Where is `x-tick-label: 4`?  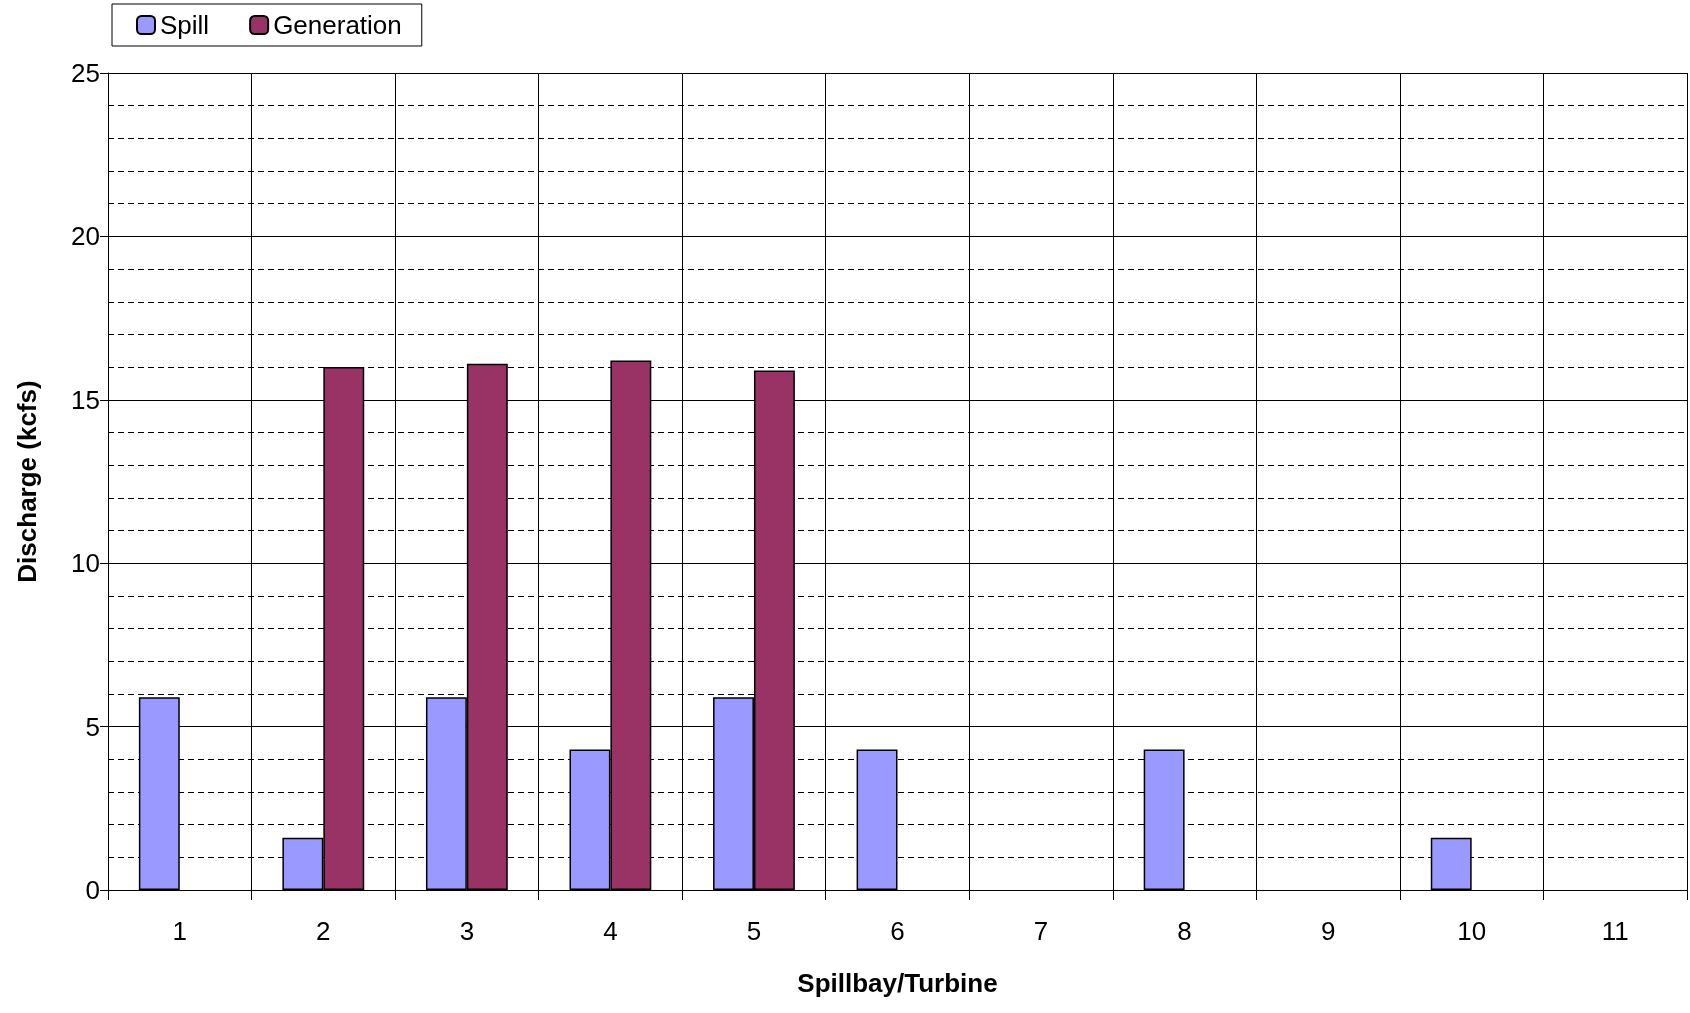
x-tick-label: 4 is located at coordinates (610, 931).